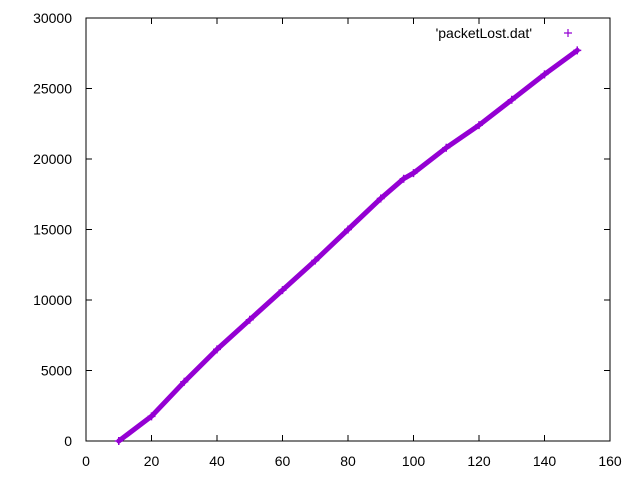 The width and height of the screenshot is (640, 480). What do you see at coordinates (52, 300) in the screenshot?
I see `y-tick-label: 10000` at bounding box center [52, 300].